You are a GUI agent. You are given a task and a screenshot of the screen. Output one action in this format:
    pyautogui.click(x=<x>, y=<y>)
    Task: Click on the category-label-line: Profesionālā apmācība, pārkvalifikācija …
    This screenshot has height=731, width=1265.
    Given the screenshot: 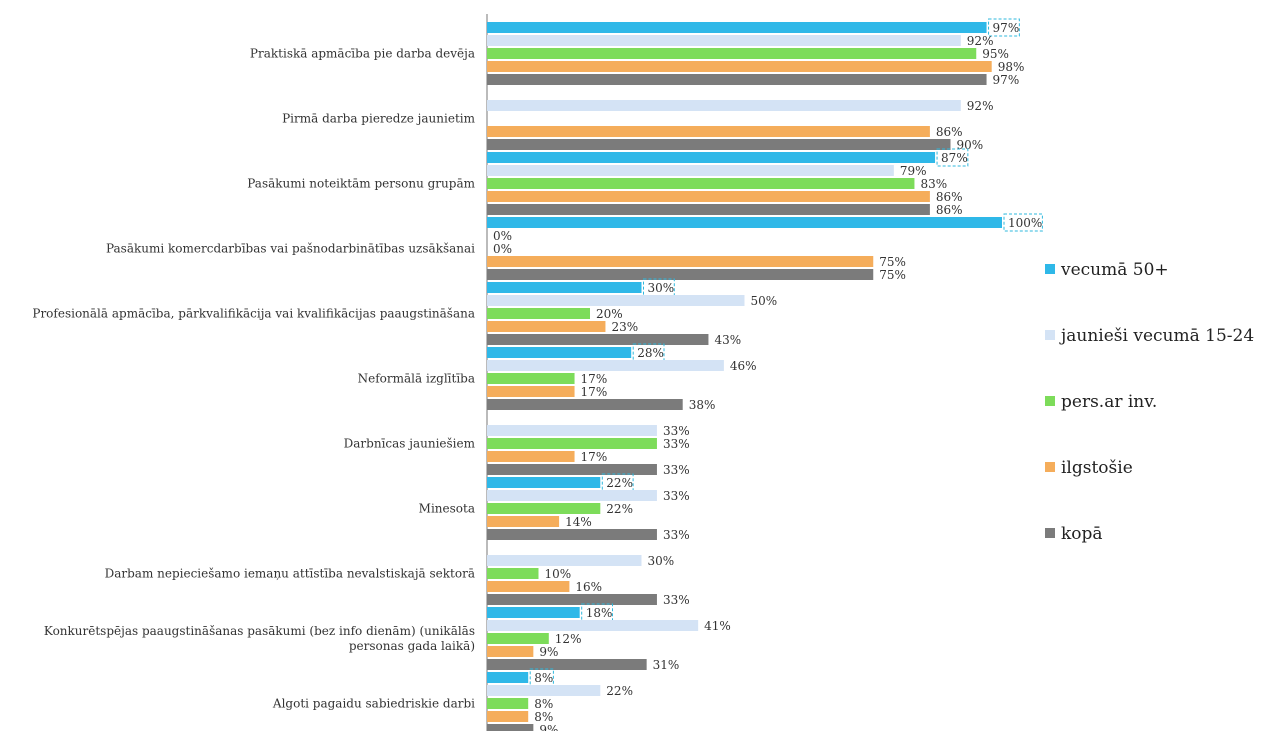 What is the action you would take?
    pyautogui.click(x=253, y=314)
    